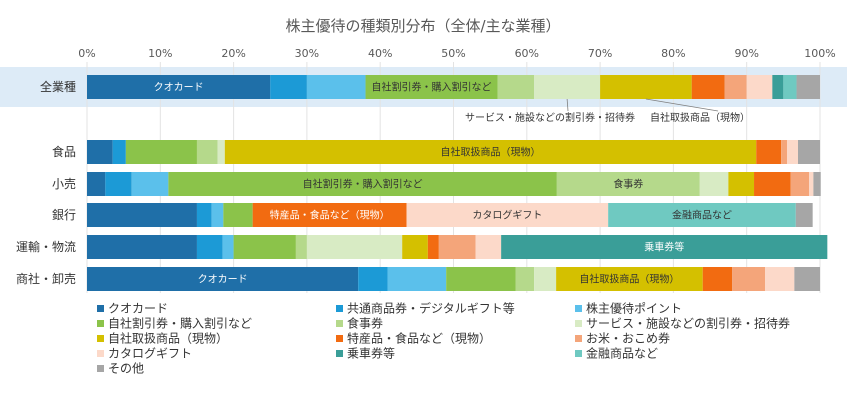 The height and width of the screenshot is (403, 847). What do you see at coordinates (168, 338) in the screenshot?
I see `legend-label: 自社取扱商品（現物）` at bounding box center [168, 338].